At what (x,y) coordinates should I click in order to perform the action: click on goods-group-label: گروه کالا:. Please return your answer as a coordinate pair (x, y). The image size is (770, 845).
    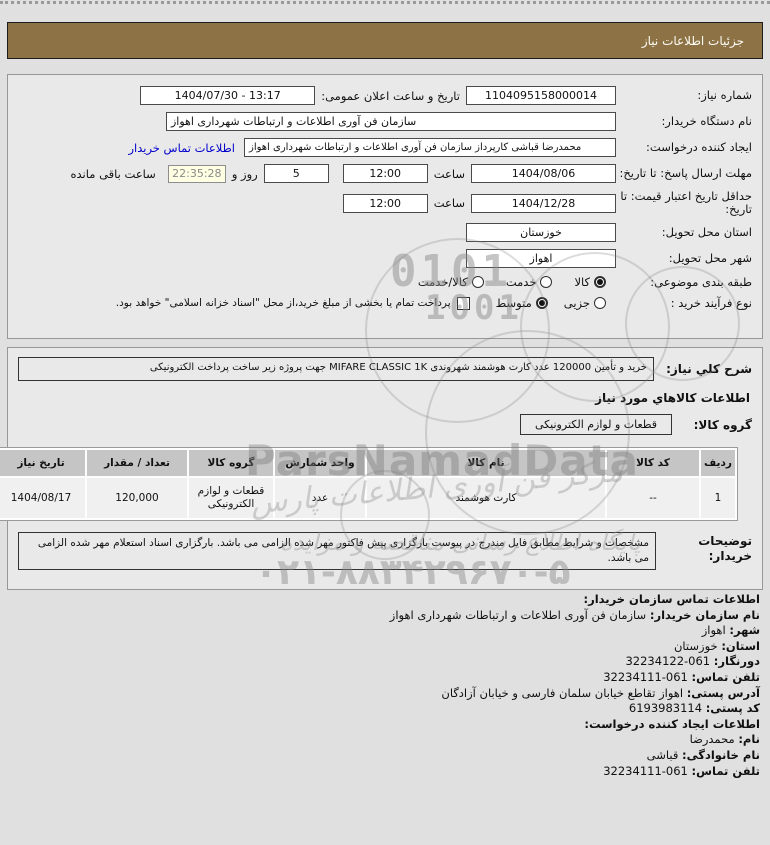
    Looking at the image, I should click on (722, 424).